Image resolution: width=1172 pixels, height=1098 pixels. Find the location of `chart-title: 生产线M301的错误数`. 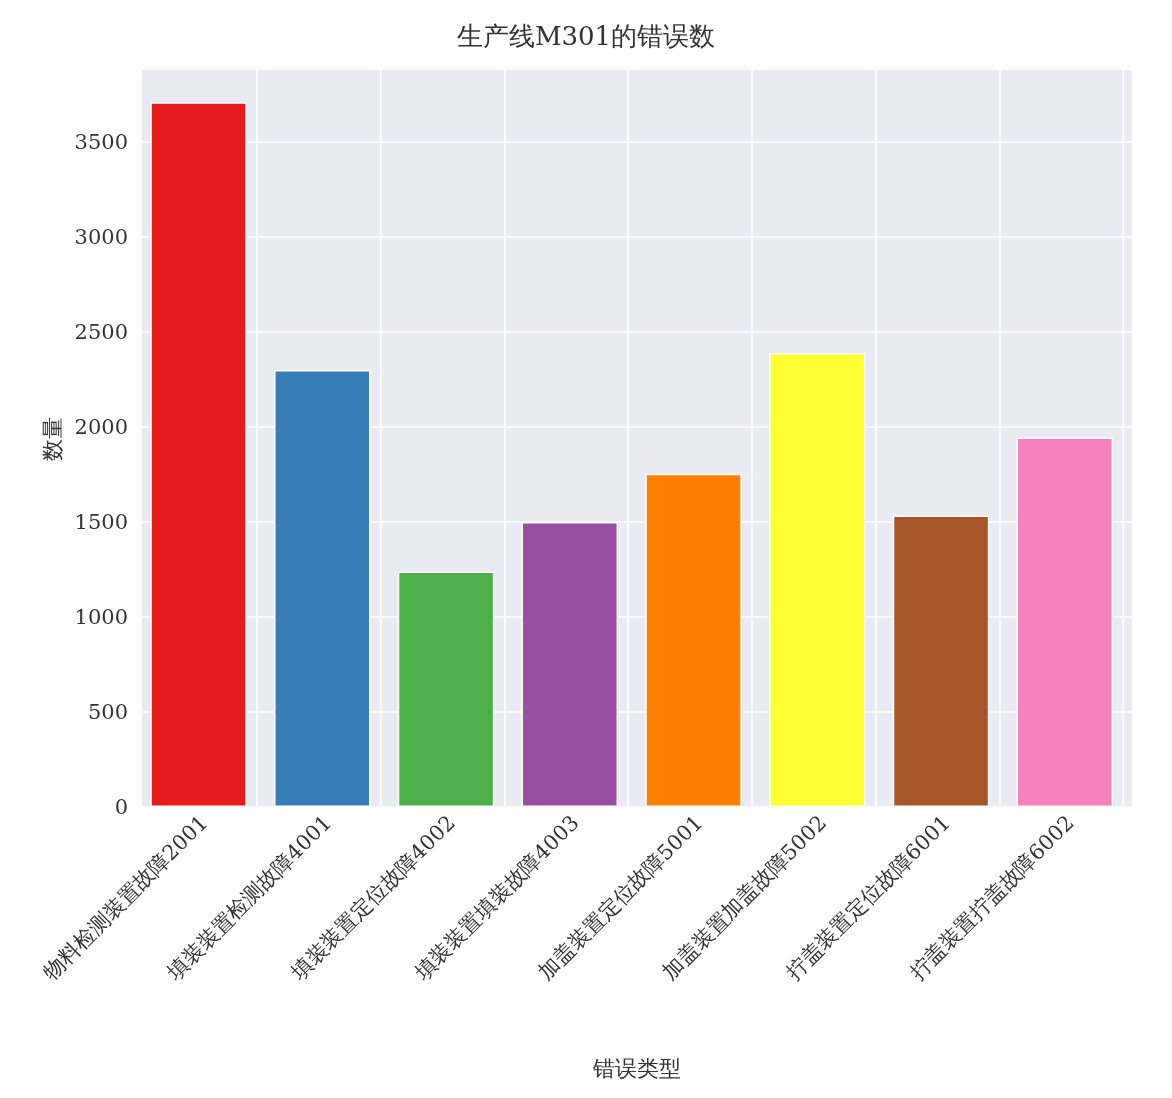

chart-title: 生产线M301的错误数 is located at coordinates (586, 36).